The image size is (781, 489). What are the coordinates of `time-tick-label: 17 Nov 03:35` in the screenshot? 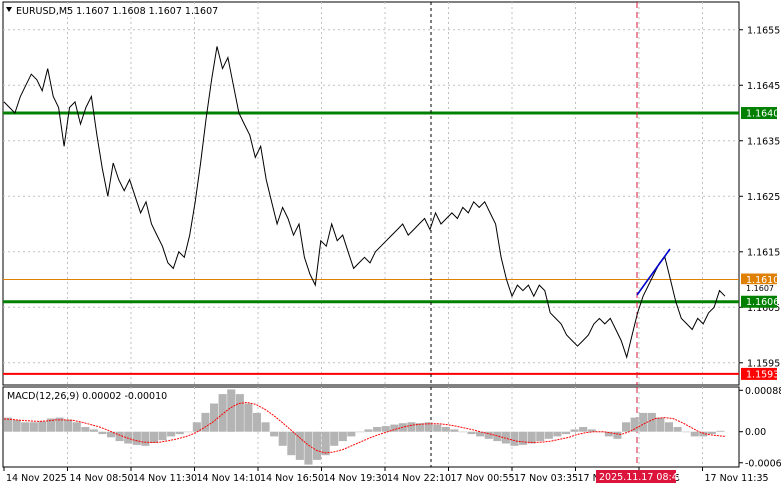 It's located at (546, 478).